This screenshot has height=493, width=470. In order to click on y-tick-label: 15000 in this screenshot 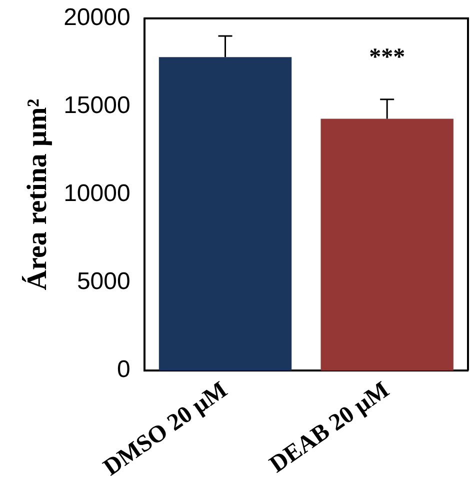, I will do `click(97, 106)`.